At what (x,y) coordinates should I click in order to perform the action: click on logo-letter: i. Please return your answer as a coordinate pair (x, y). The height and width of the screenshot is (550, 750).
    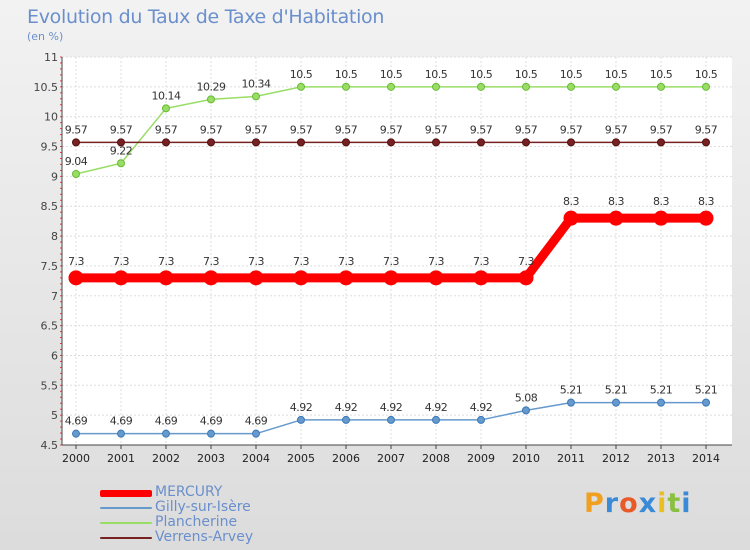
    Looking at the image, I should click on (662, 503).